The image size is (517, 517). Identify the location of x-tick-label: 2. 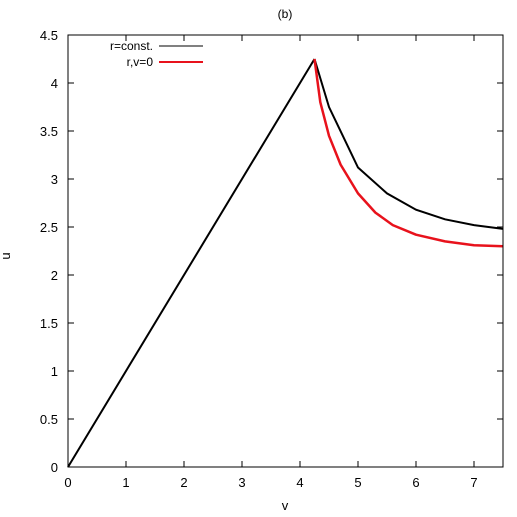
(183, 482).